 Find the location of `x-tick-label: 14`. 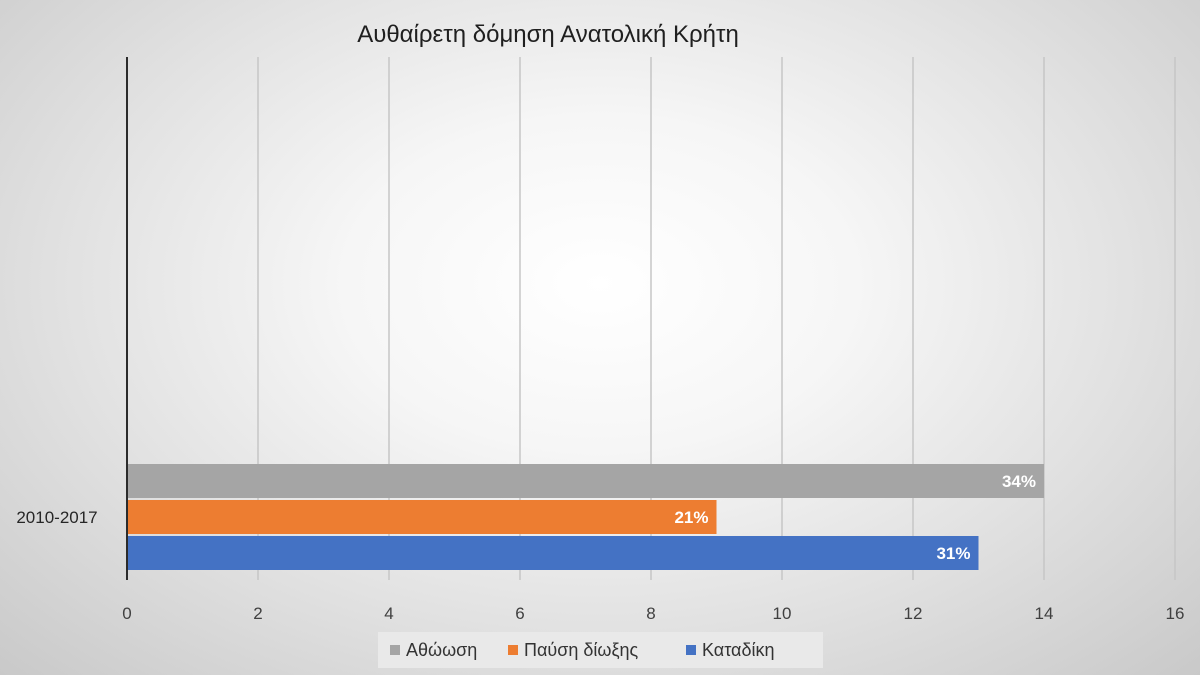

x-tick-label: 14 is located at coordinates (1044, 613).